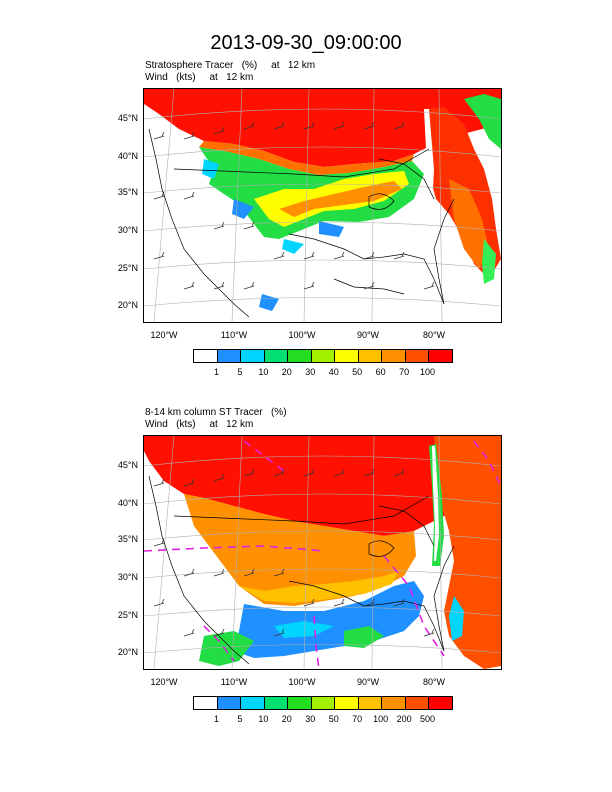  I want to click on panel-1-wind-barbs, so click(294, 205).